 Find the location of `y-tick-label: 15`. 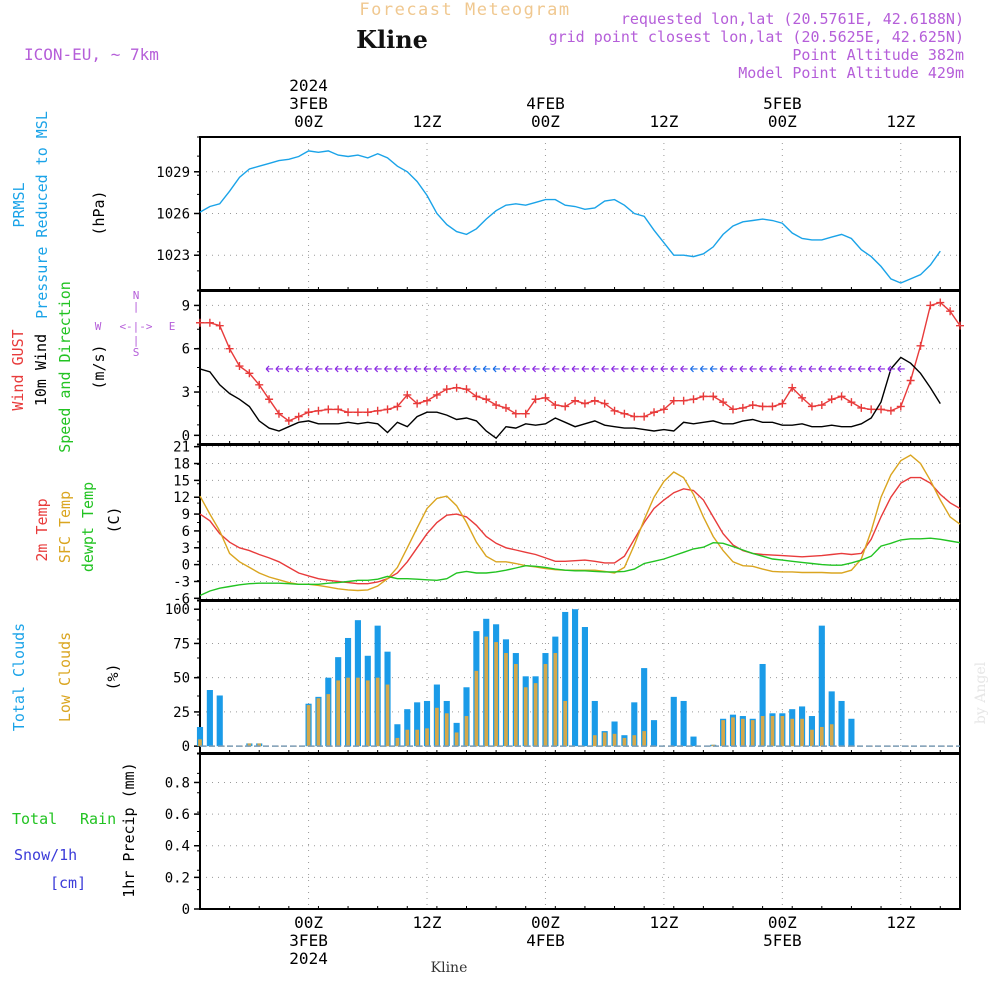

y-tick-label: 15 is located at coordinates (181, 481).